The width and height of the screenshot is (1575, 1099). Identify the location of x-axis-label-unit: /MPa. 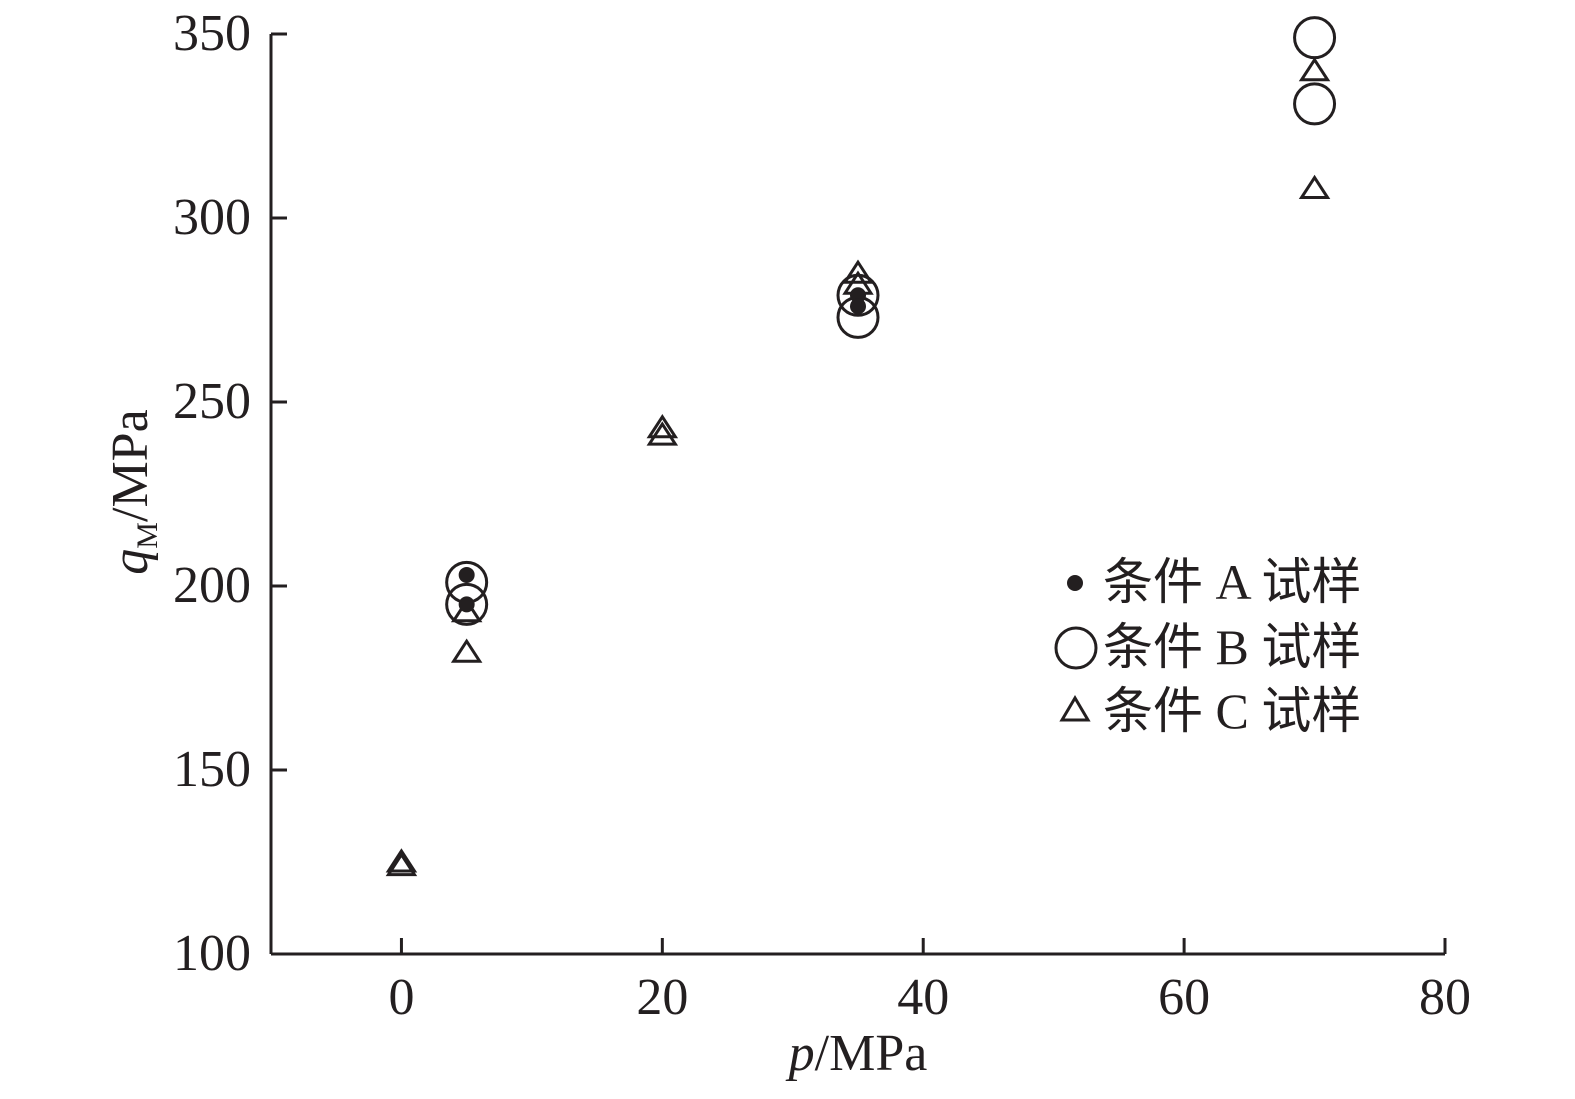
(871, 1053).